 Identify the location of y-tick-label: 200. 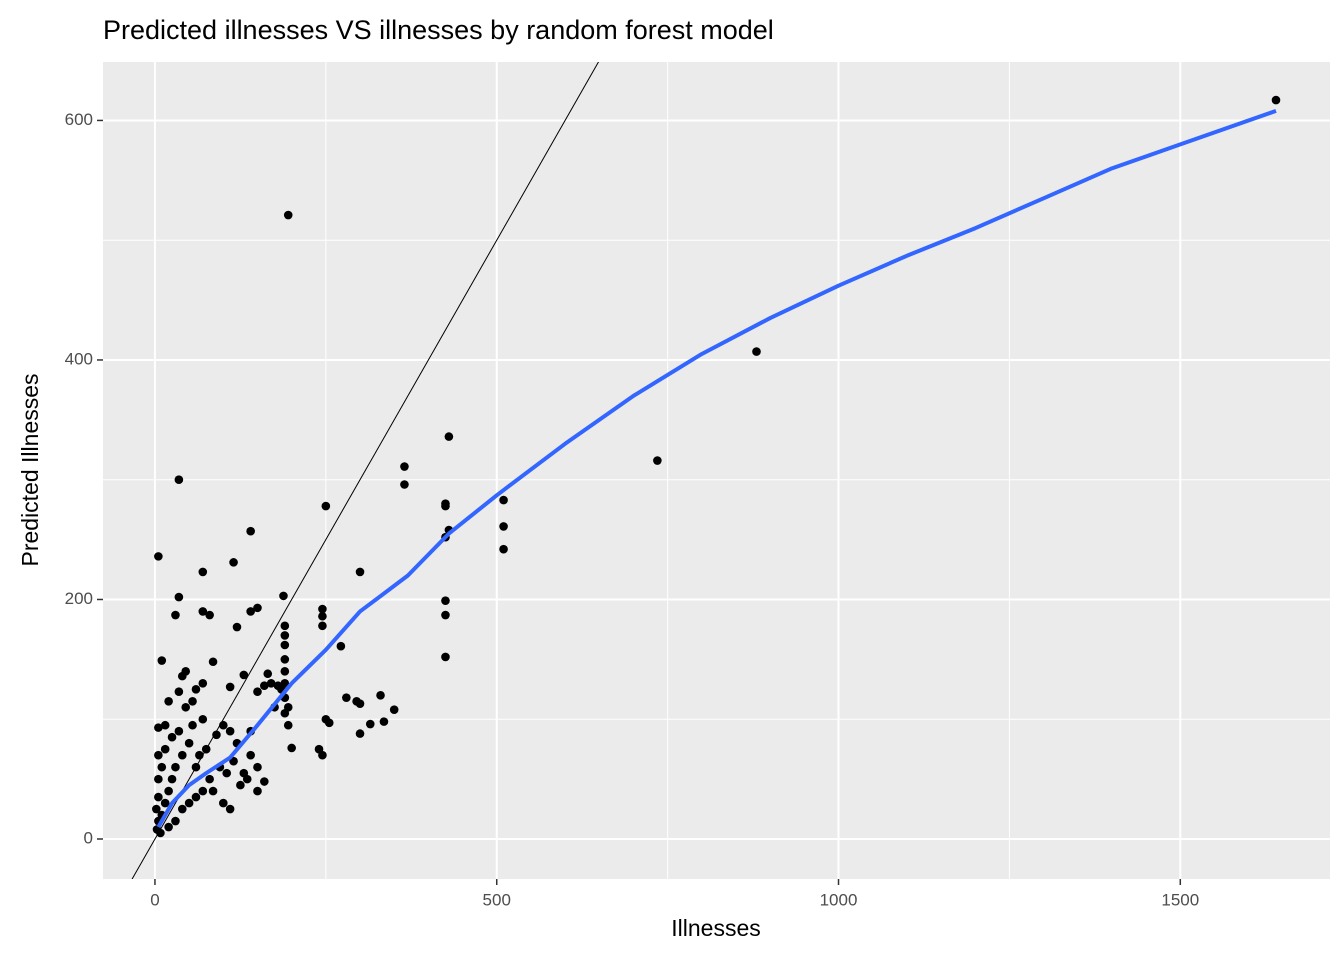
(79, 598).